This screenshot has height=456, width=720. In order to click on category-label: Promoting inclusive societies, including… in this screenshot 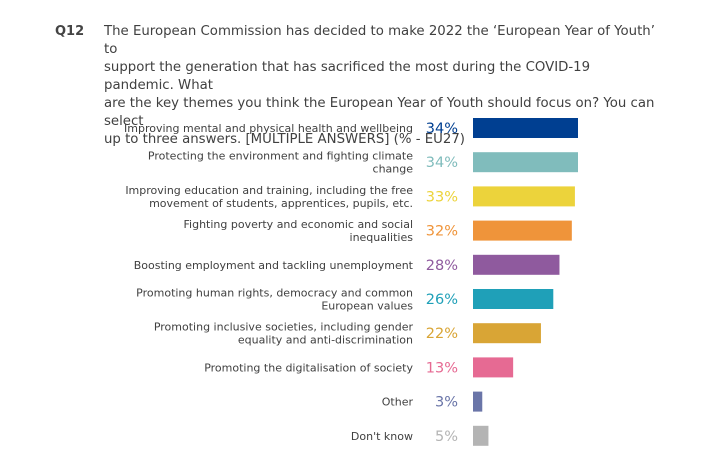, I will do `click(284, 334)`.